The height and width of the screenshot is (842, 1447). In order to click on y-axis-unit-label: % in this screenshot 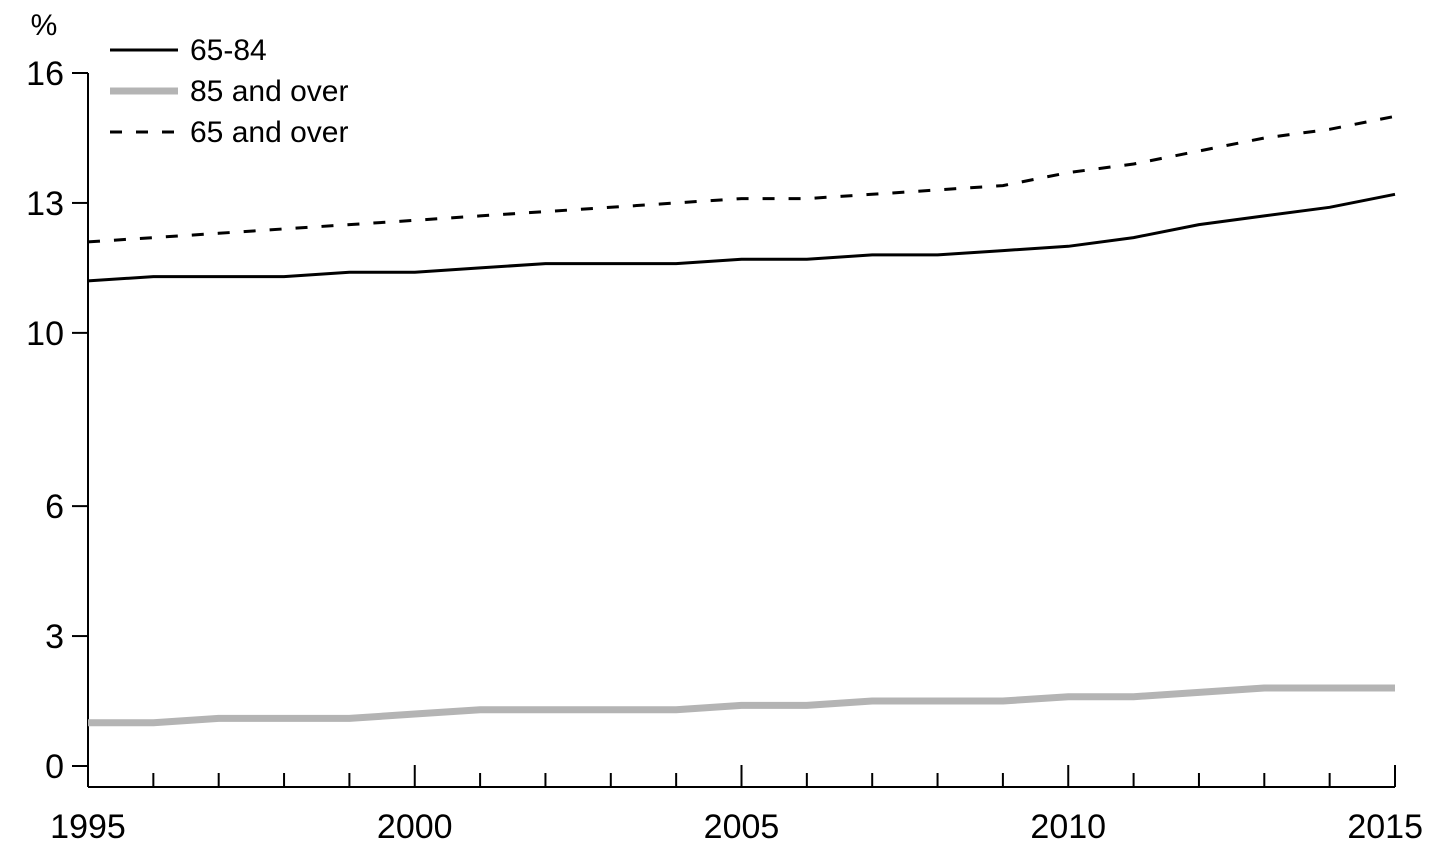, I will do `click(44, 25)`.